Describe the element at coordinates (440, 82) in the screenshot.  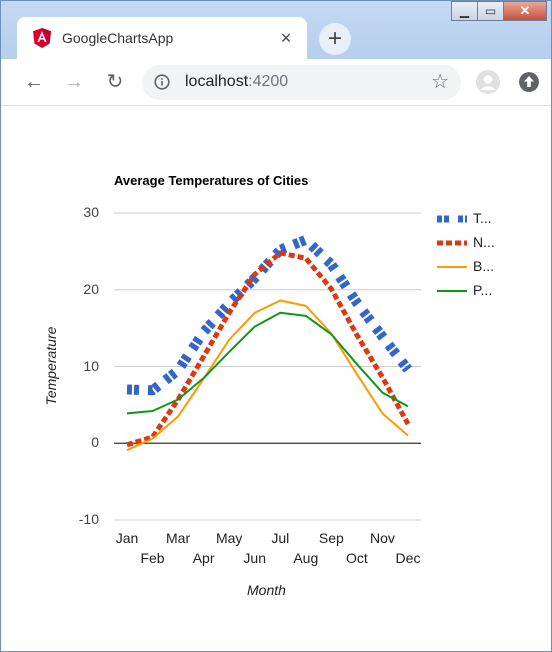
I see `bookmark-star-icon: ☆` at that location.